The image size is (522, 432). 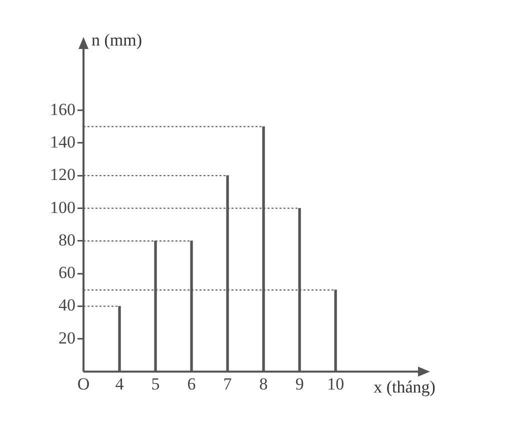 What do you see at coordinates (63, 142) in the screenshot?
I see `y-tick-label: 140` at bounding box center [63, 142].